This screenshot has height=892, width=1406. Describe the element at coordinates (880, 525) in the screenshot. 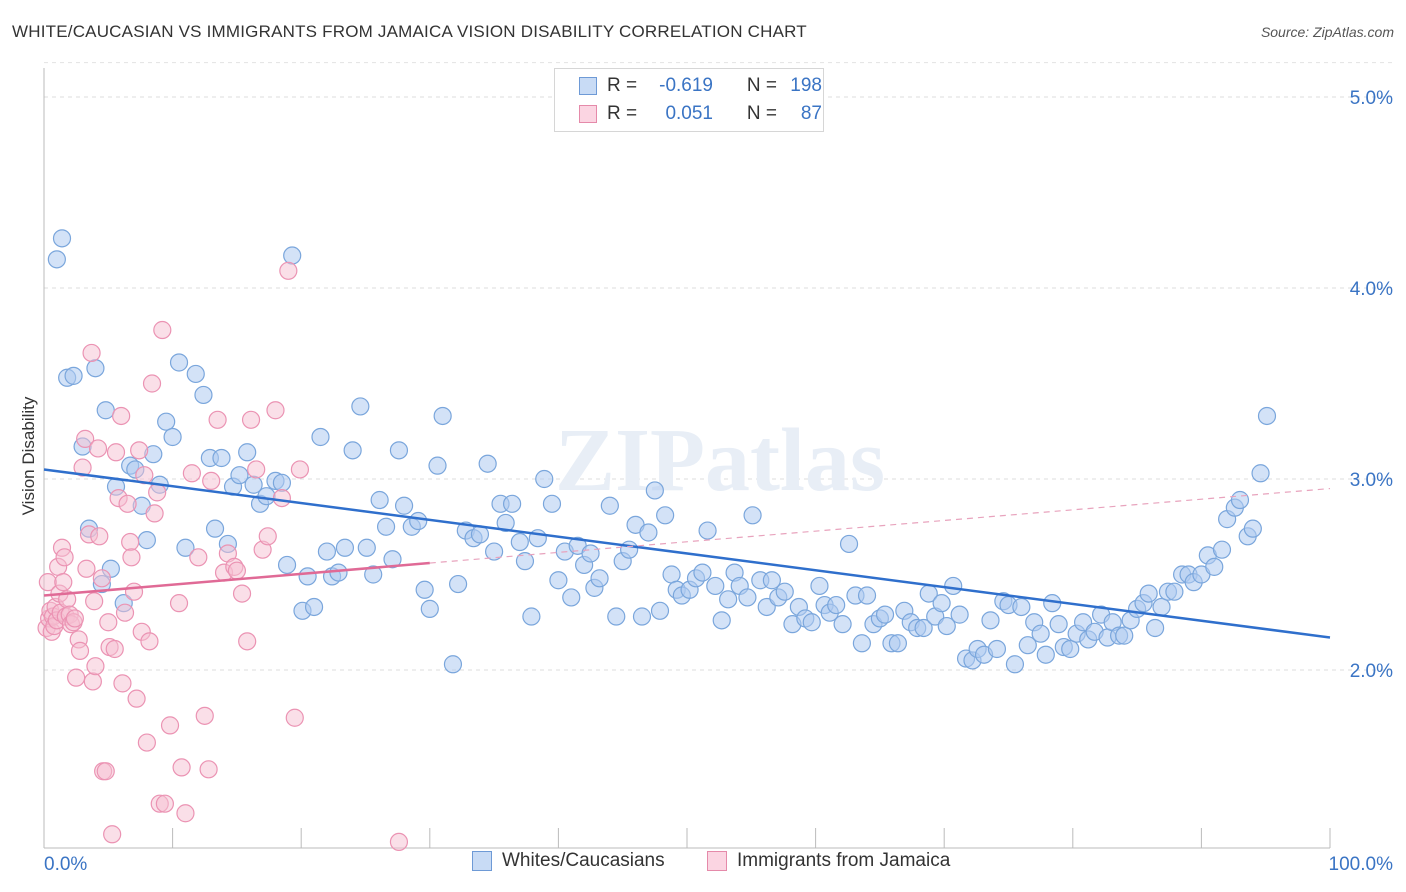

I see `jamaica-trend-extension` at that location.